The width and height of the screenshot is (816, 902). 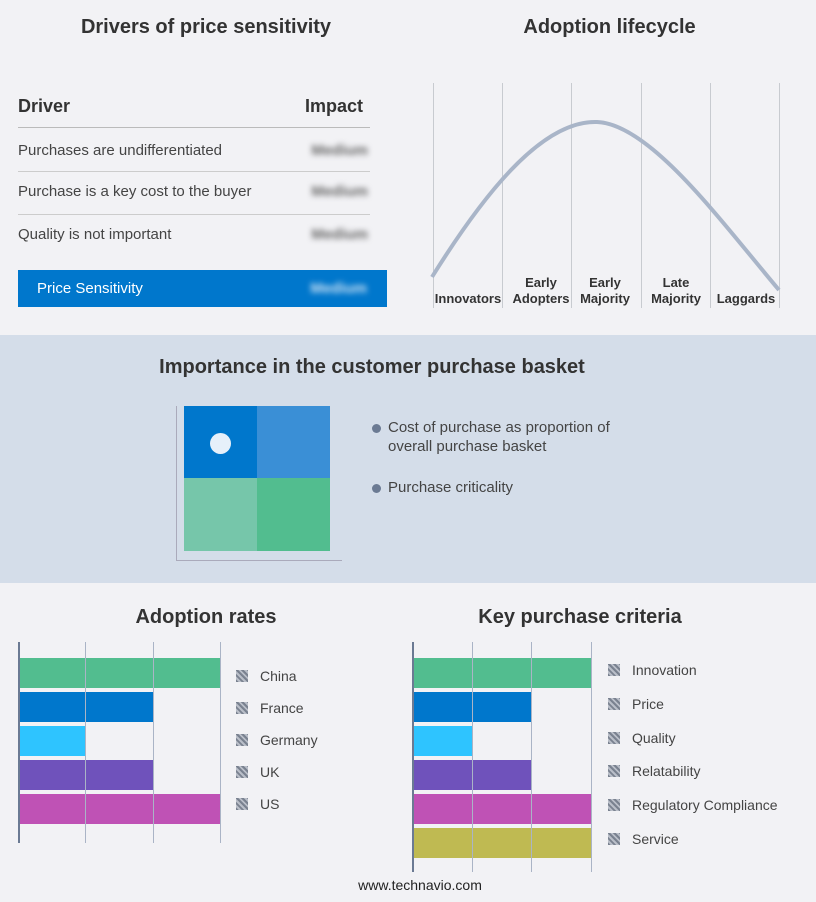 I want to click on legend-item: Service, so click(x=643, y=839).